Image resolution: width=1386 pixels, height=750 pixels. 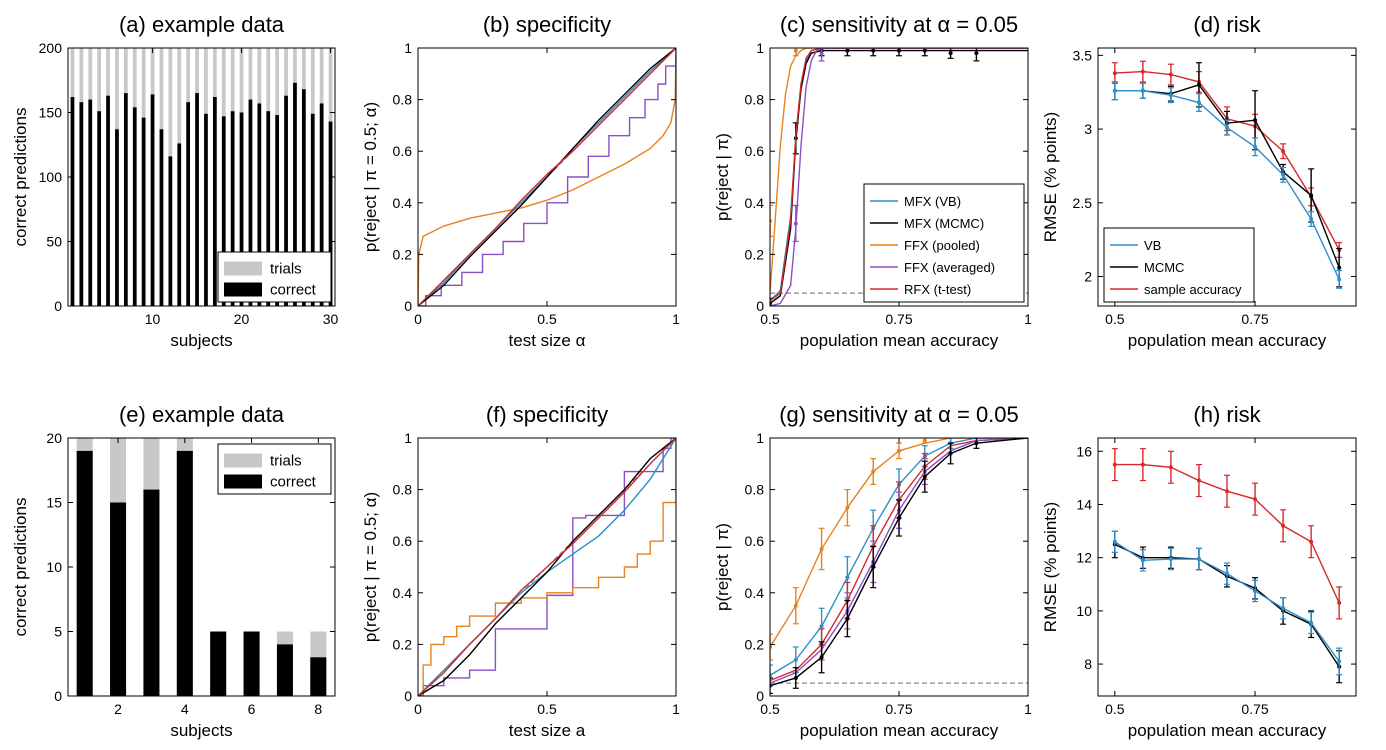 I want to click on y-tick-label: 0.6, so click(x=755, y=151).